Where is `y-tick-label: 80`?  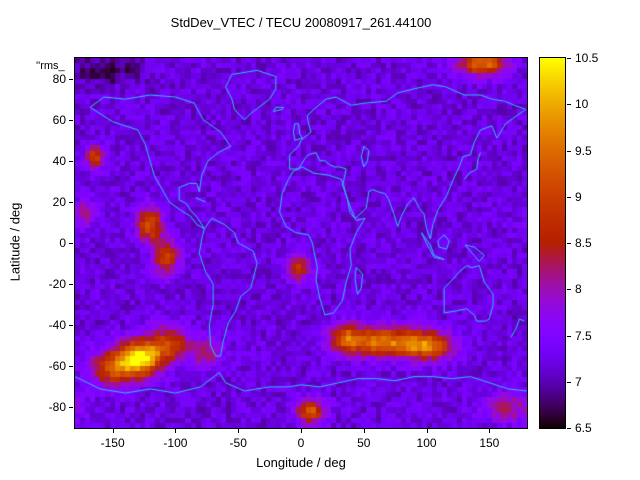 y-tick-label: 80 is located at coordinates (59, 78).